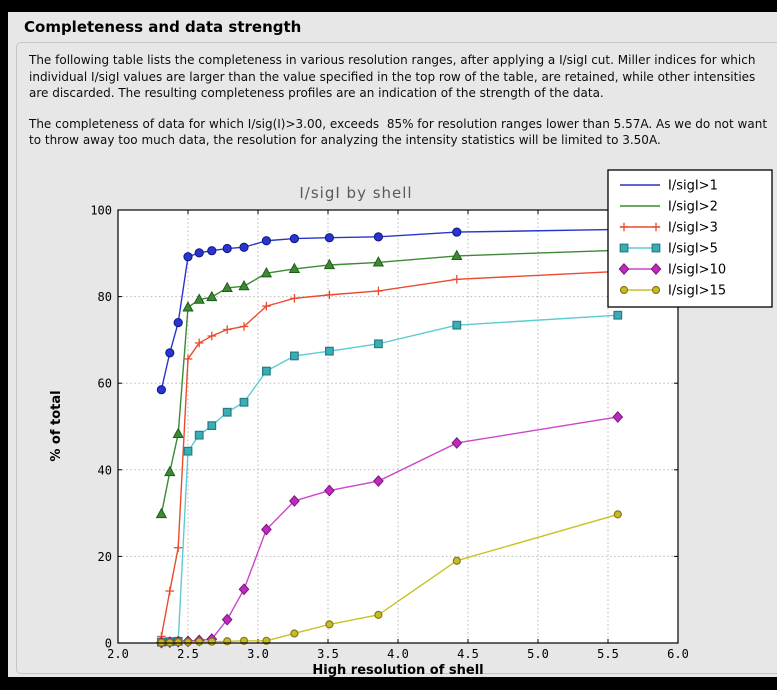 This screenshot has height=690, width=777. I want to click on legend-label: I/sigI>3, so click(693, 228).